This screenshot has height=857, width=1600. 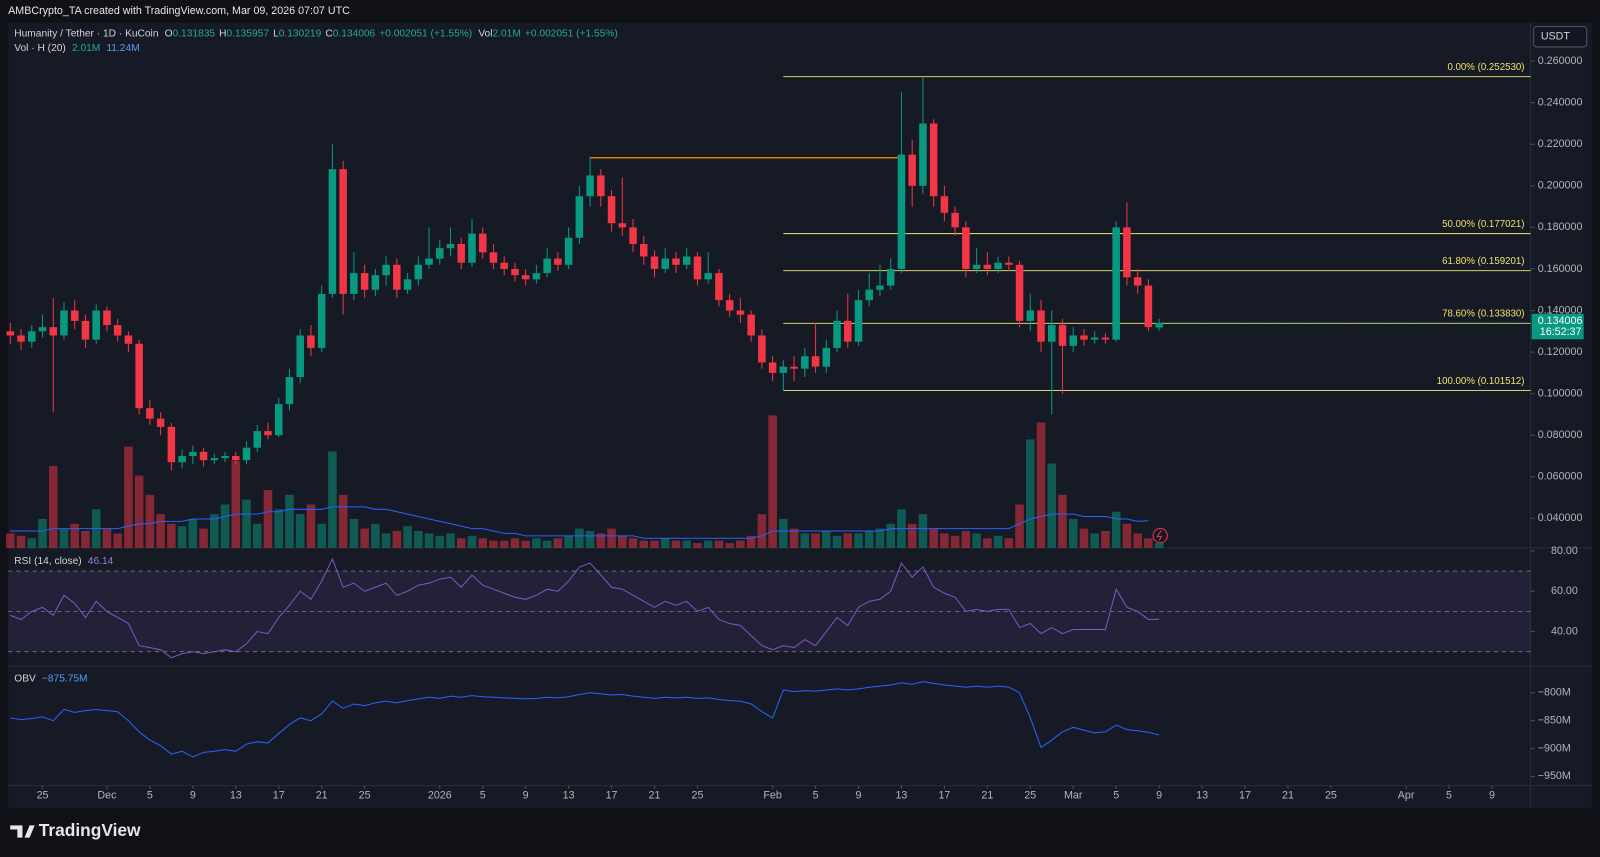 What do you see at coordinates (1560, 144) in the screenshot?
I see `y-tick-label: 0.220000` at bounding box center [1560, 144].